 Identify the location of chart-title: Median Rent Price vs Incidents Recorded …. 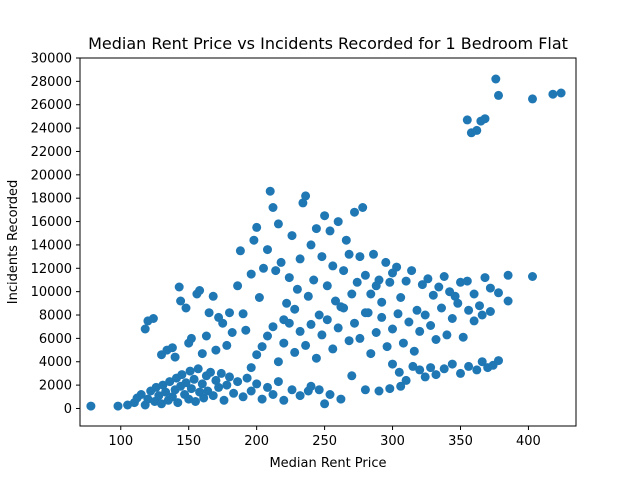
(328, 43).